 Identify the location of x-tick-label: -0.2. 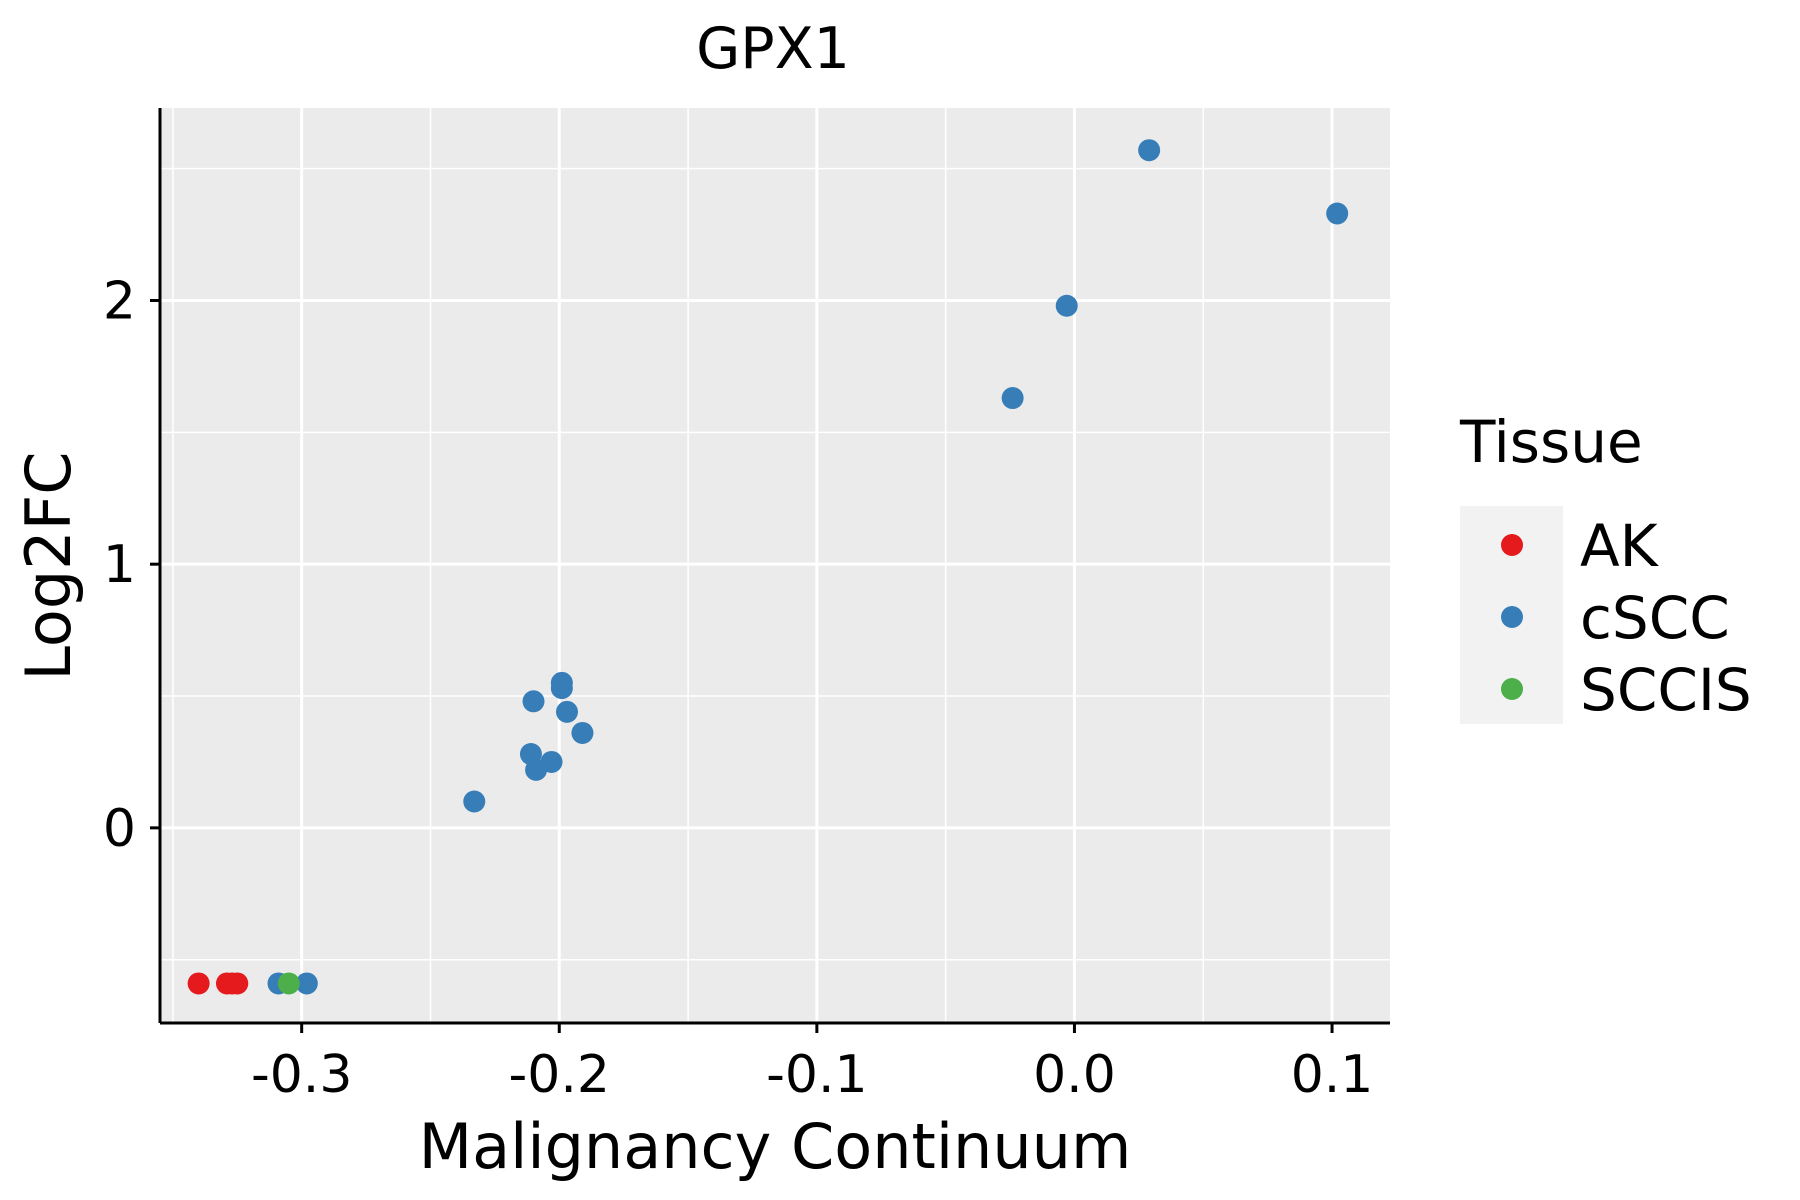
(559, 1075).